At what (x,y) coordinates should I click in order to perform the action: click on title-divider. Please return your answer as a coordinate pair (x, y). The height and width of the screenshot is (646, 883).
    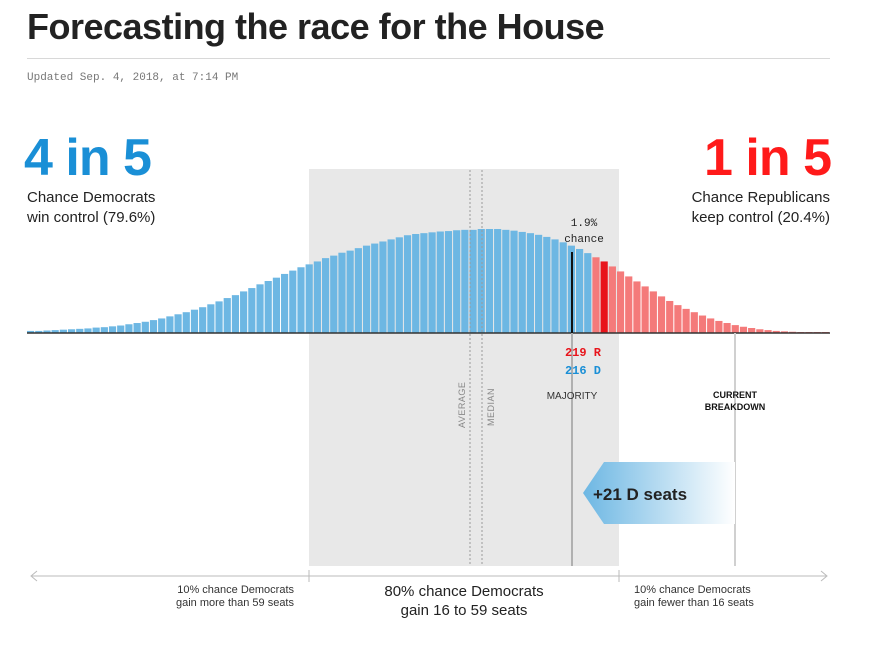
    Looking at the image, I should click on (428, 58).